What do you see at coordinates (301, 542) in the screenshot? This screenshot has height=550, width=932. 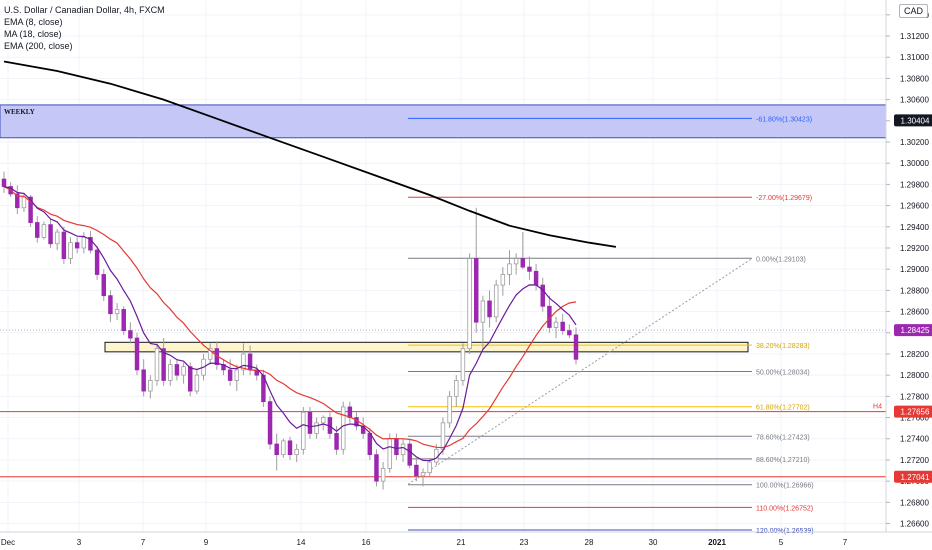 I see `x-tick-label: 14` at bounding box center [301, 542].